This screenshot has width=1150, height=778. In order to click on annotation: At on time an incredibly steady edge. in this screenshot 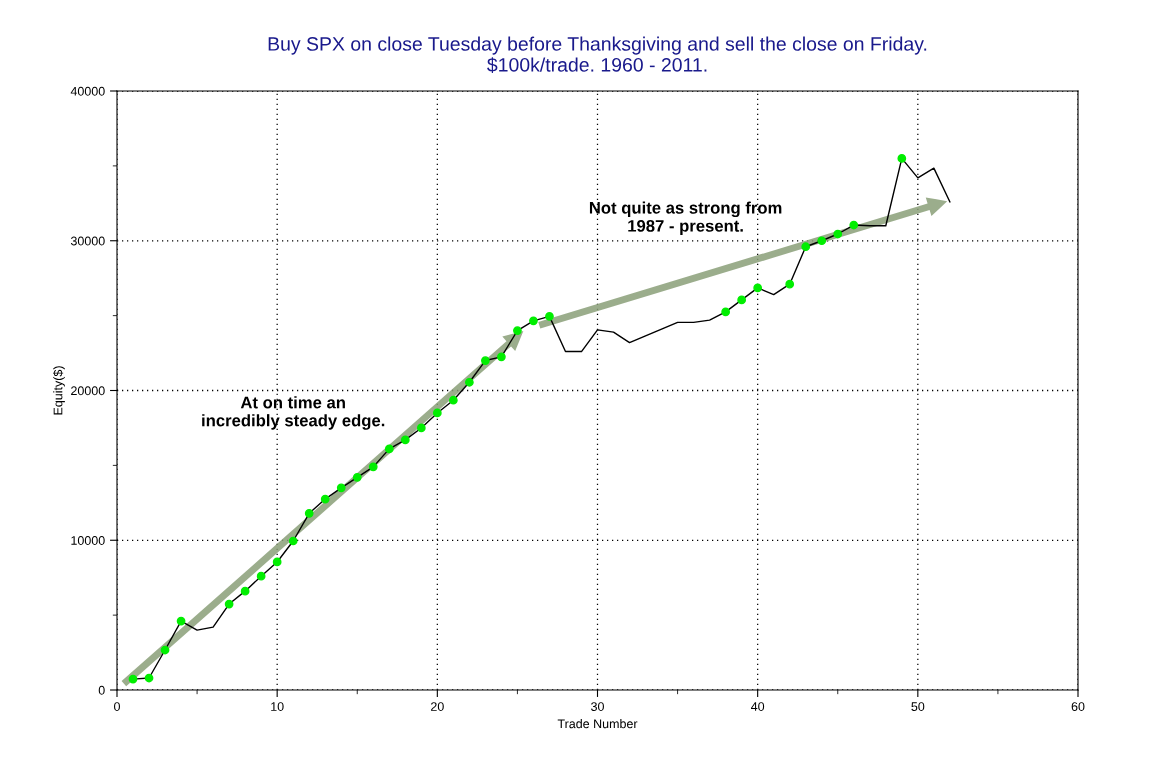, I will do `click(293, 413)`.